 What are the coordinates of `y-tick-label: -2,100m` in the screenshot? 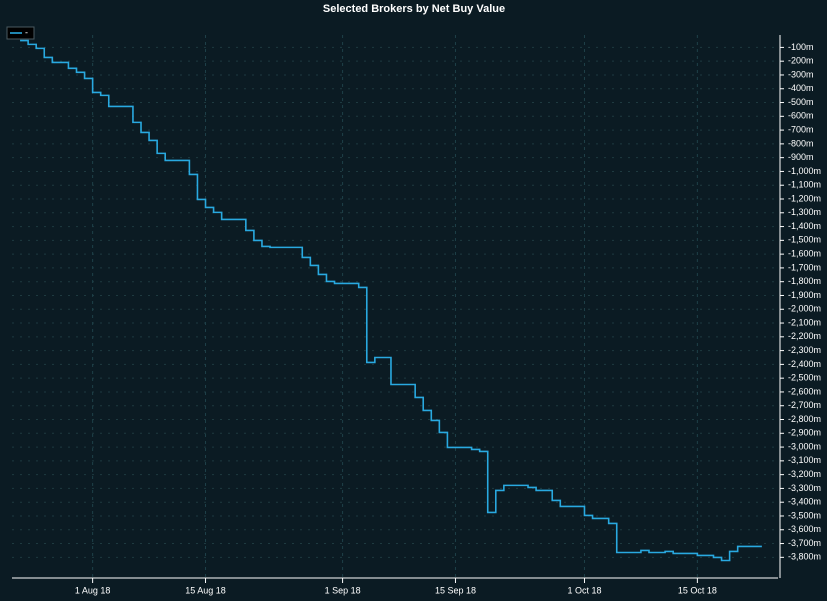 It's located at (804, 322).